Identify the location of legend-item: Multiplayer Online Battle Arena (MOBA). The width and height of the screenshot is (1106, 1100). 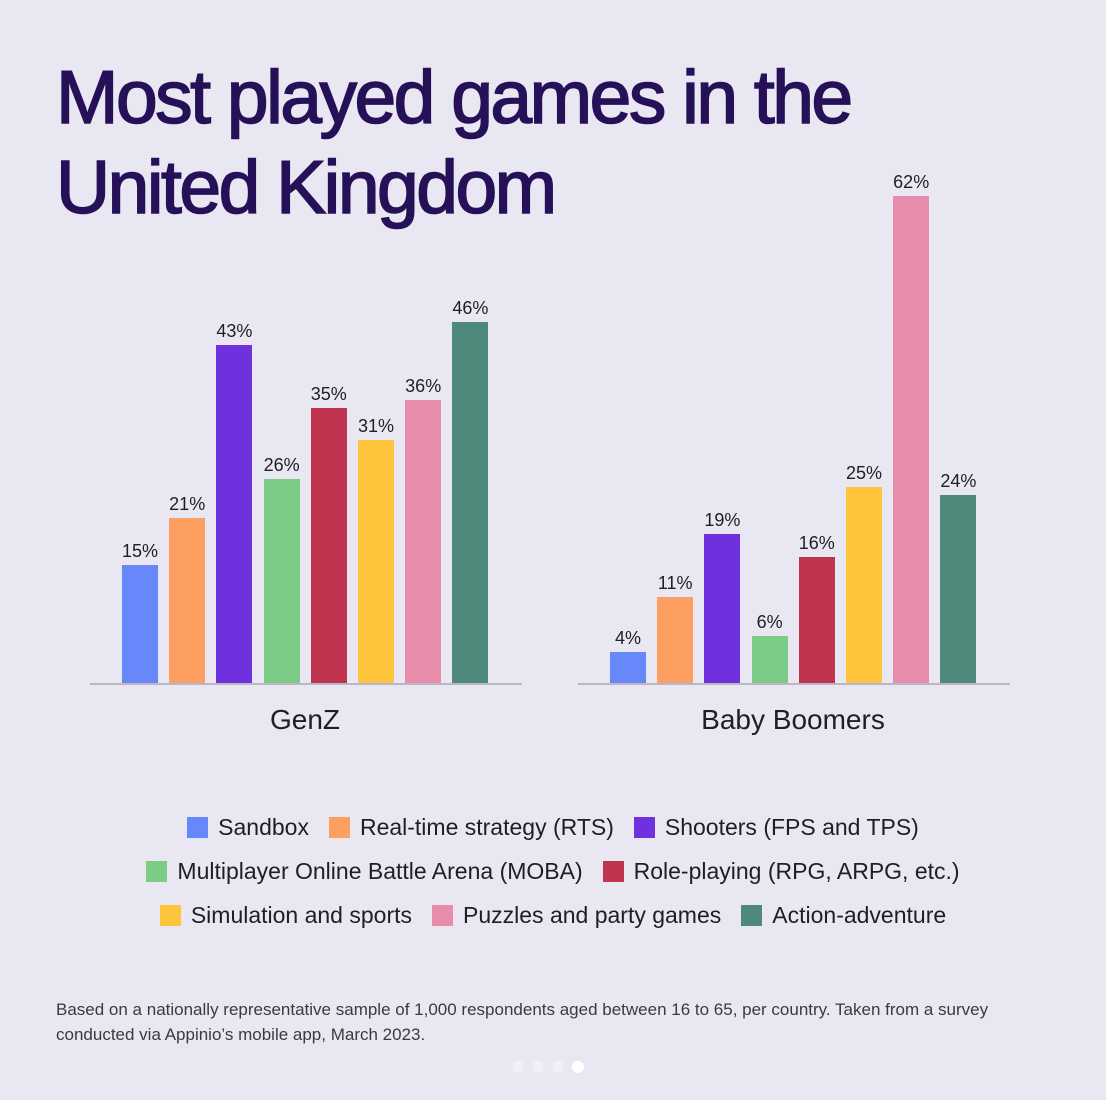
(364, 871).